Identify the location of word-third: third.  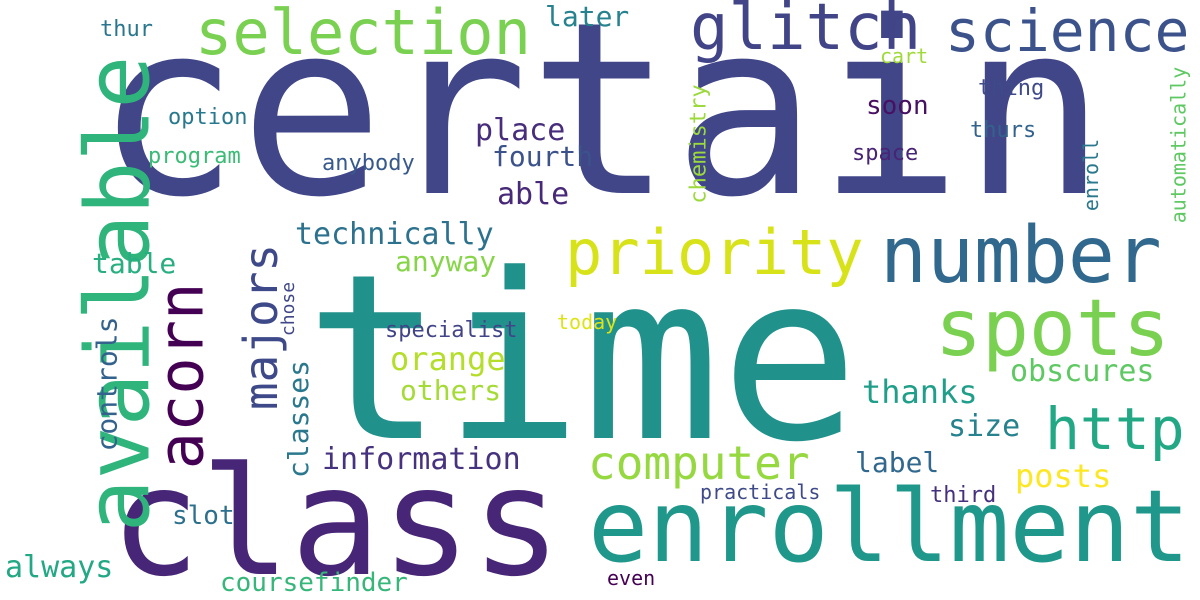
(963, 495).